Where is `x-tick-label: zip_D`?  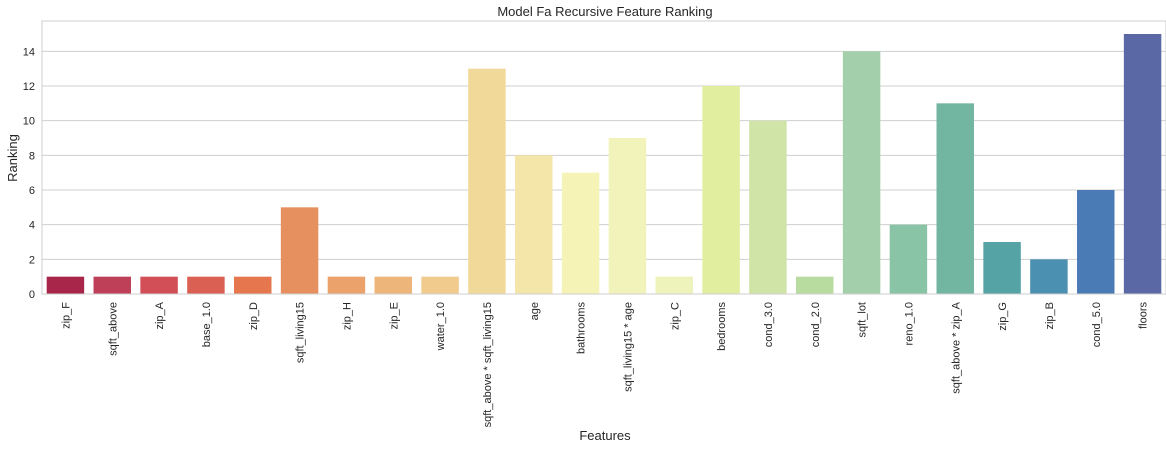 x-tick-label: zip_D is located at coordinates (254, 316).